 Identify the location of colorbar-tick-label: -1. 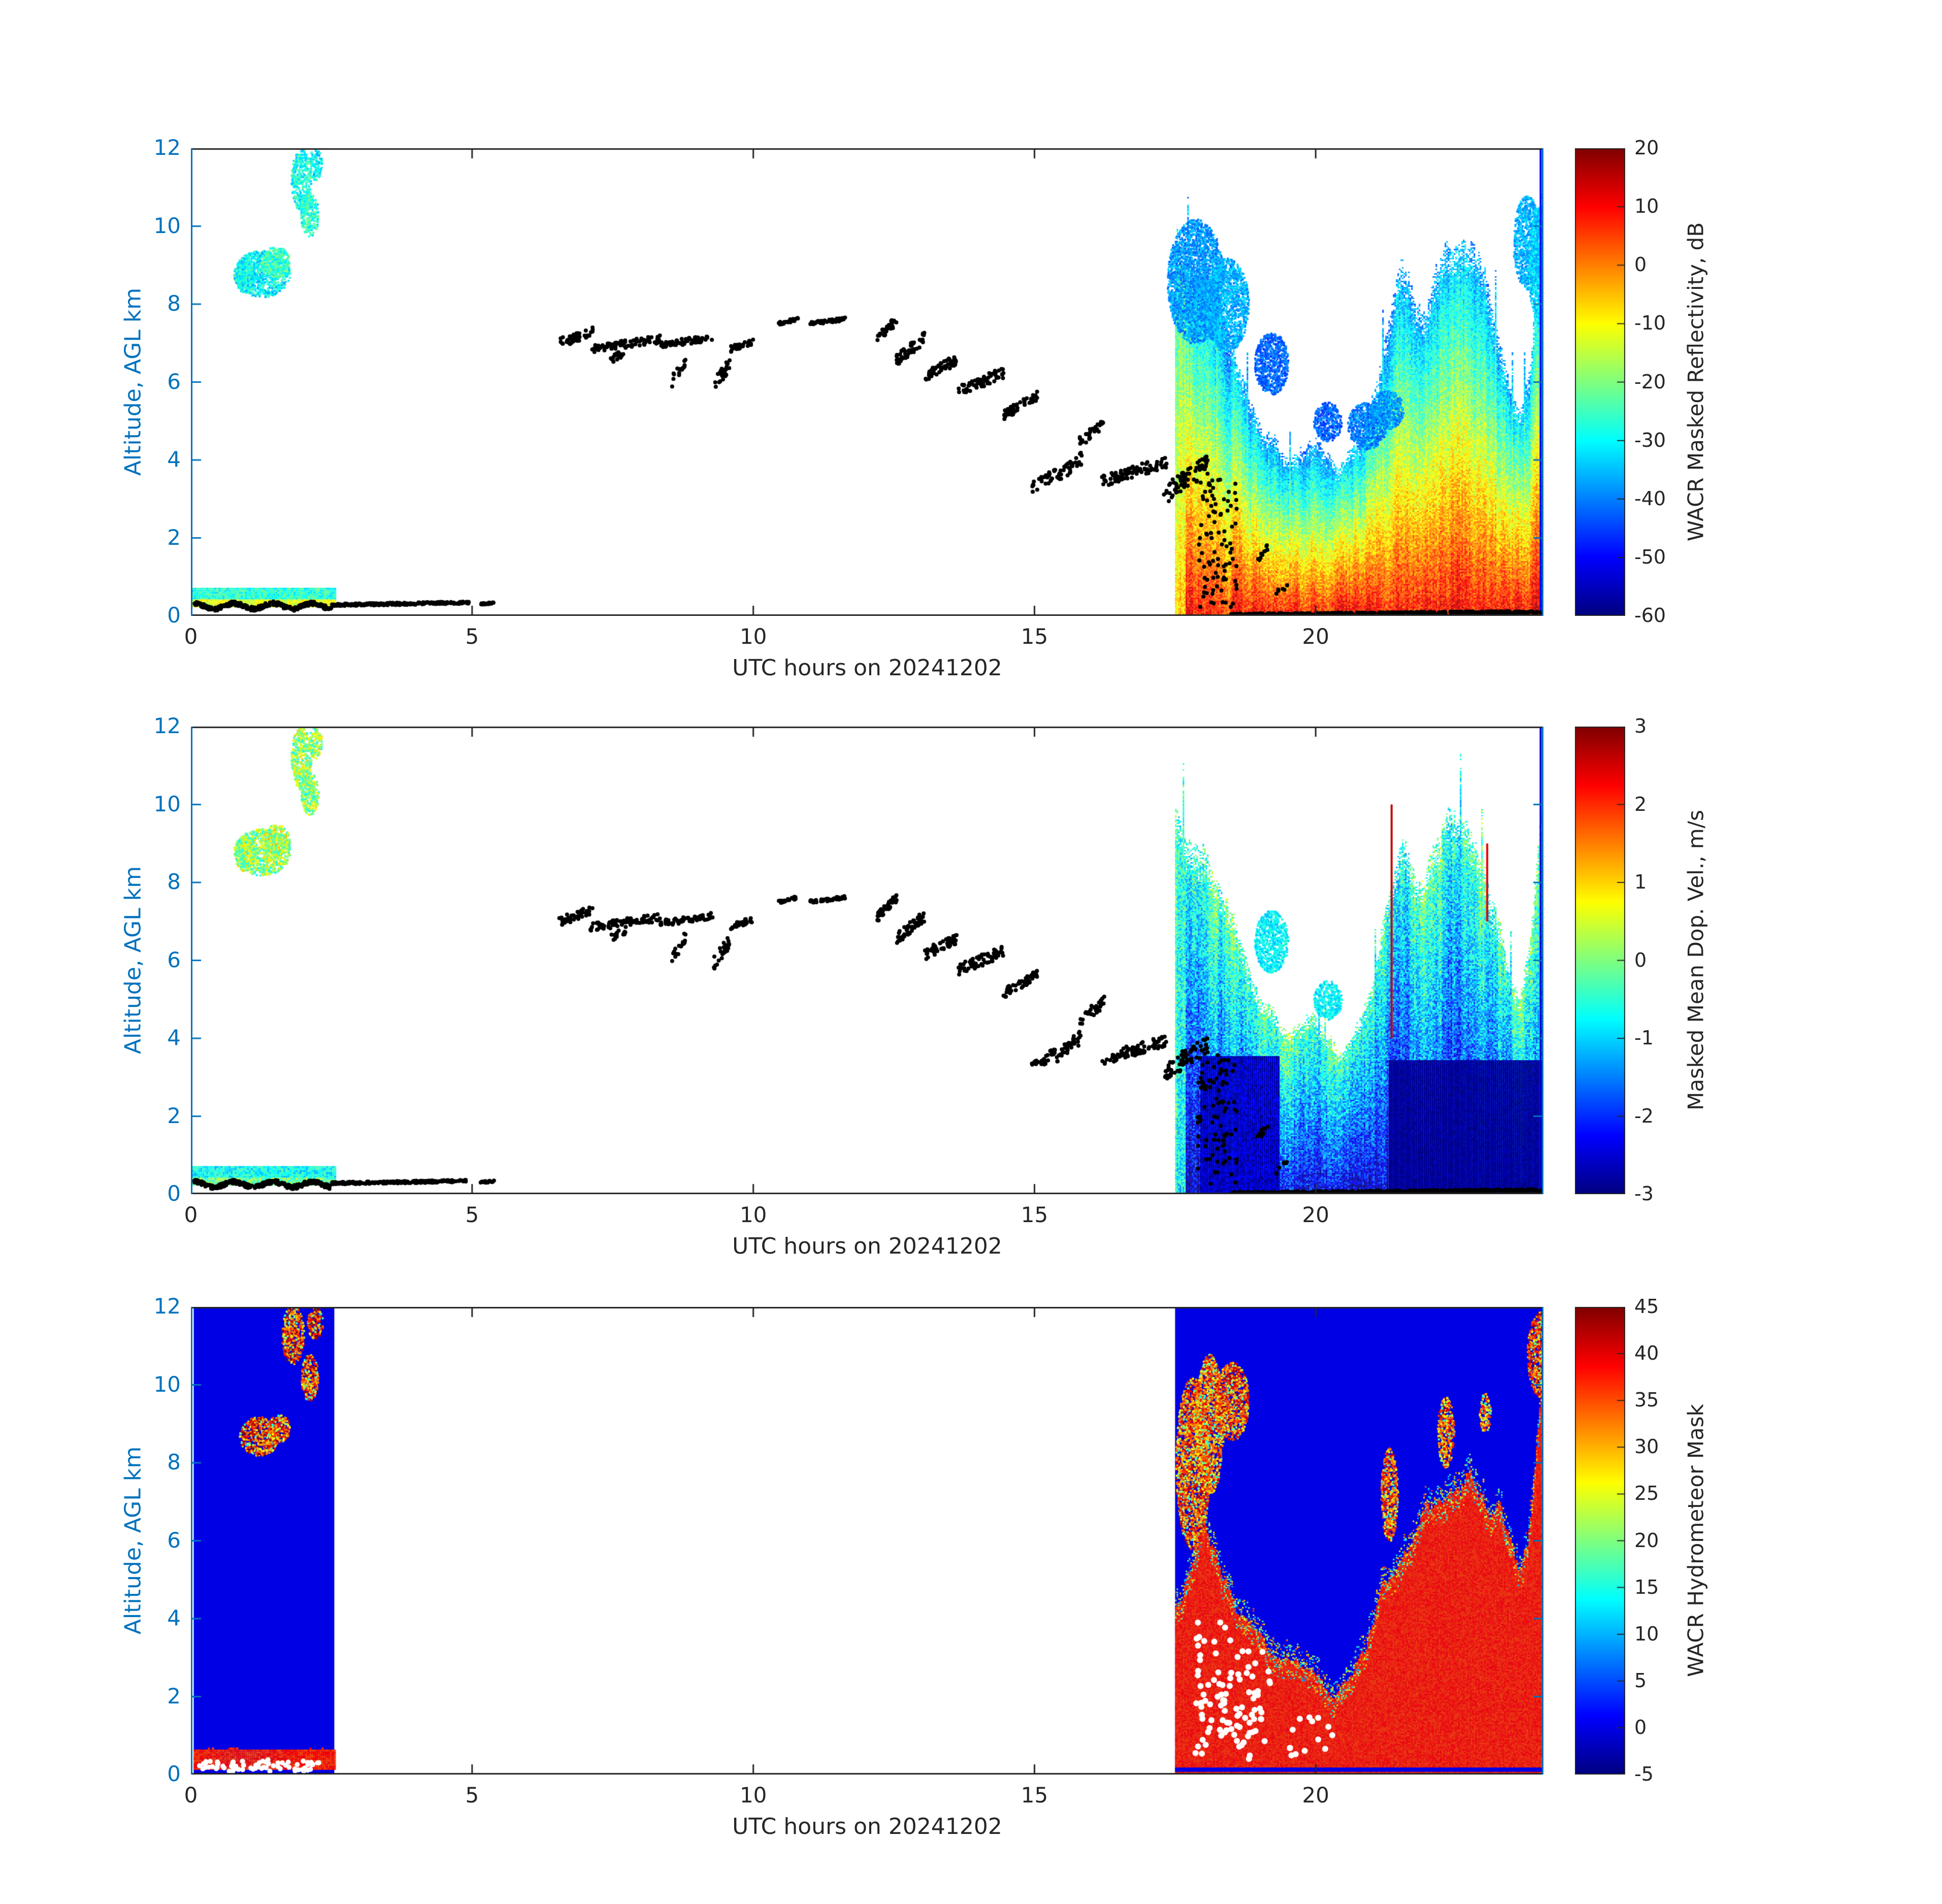
(1644, 1038).